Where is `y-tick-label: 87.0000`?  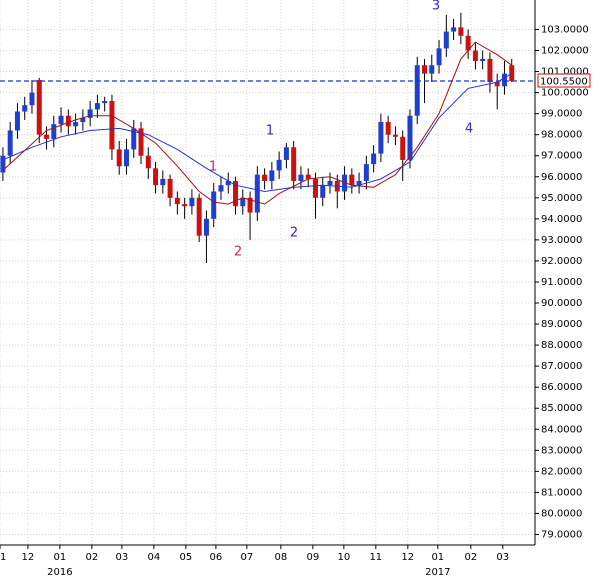
y-tick-label: 87.0000 is located at coordinates (561, 366).